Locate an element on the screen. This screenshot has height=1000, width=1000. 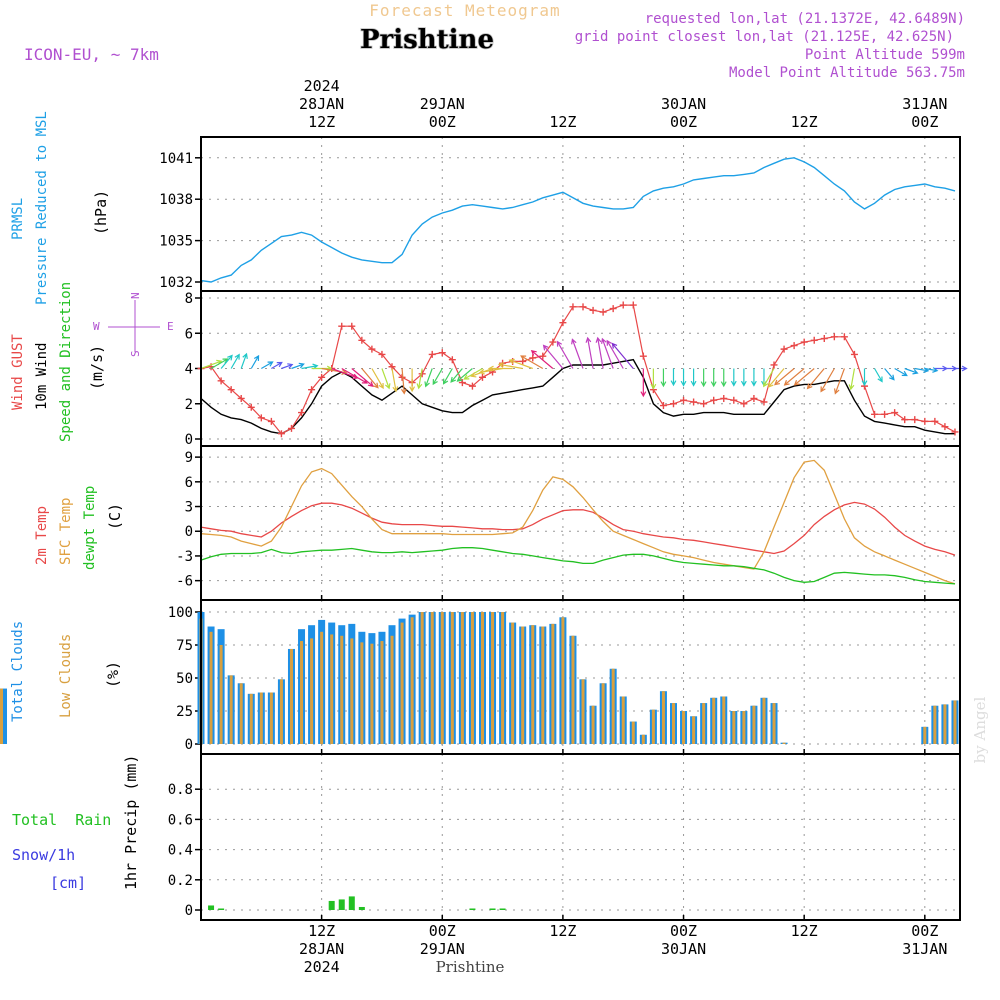
y-tick-label: 9 is located at coordinates (189, 458).